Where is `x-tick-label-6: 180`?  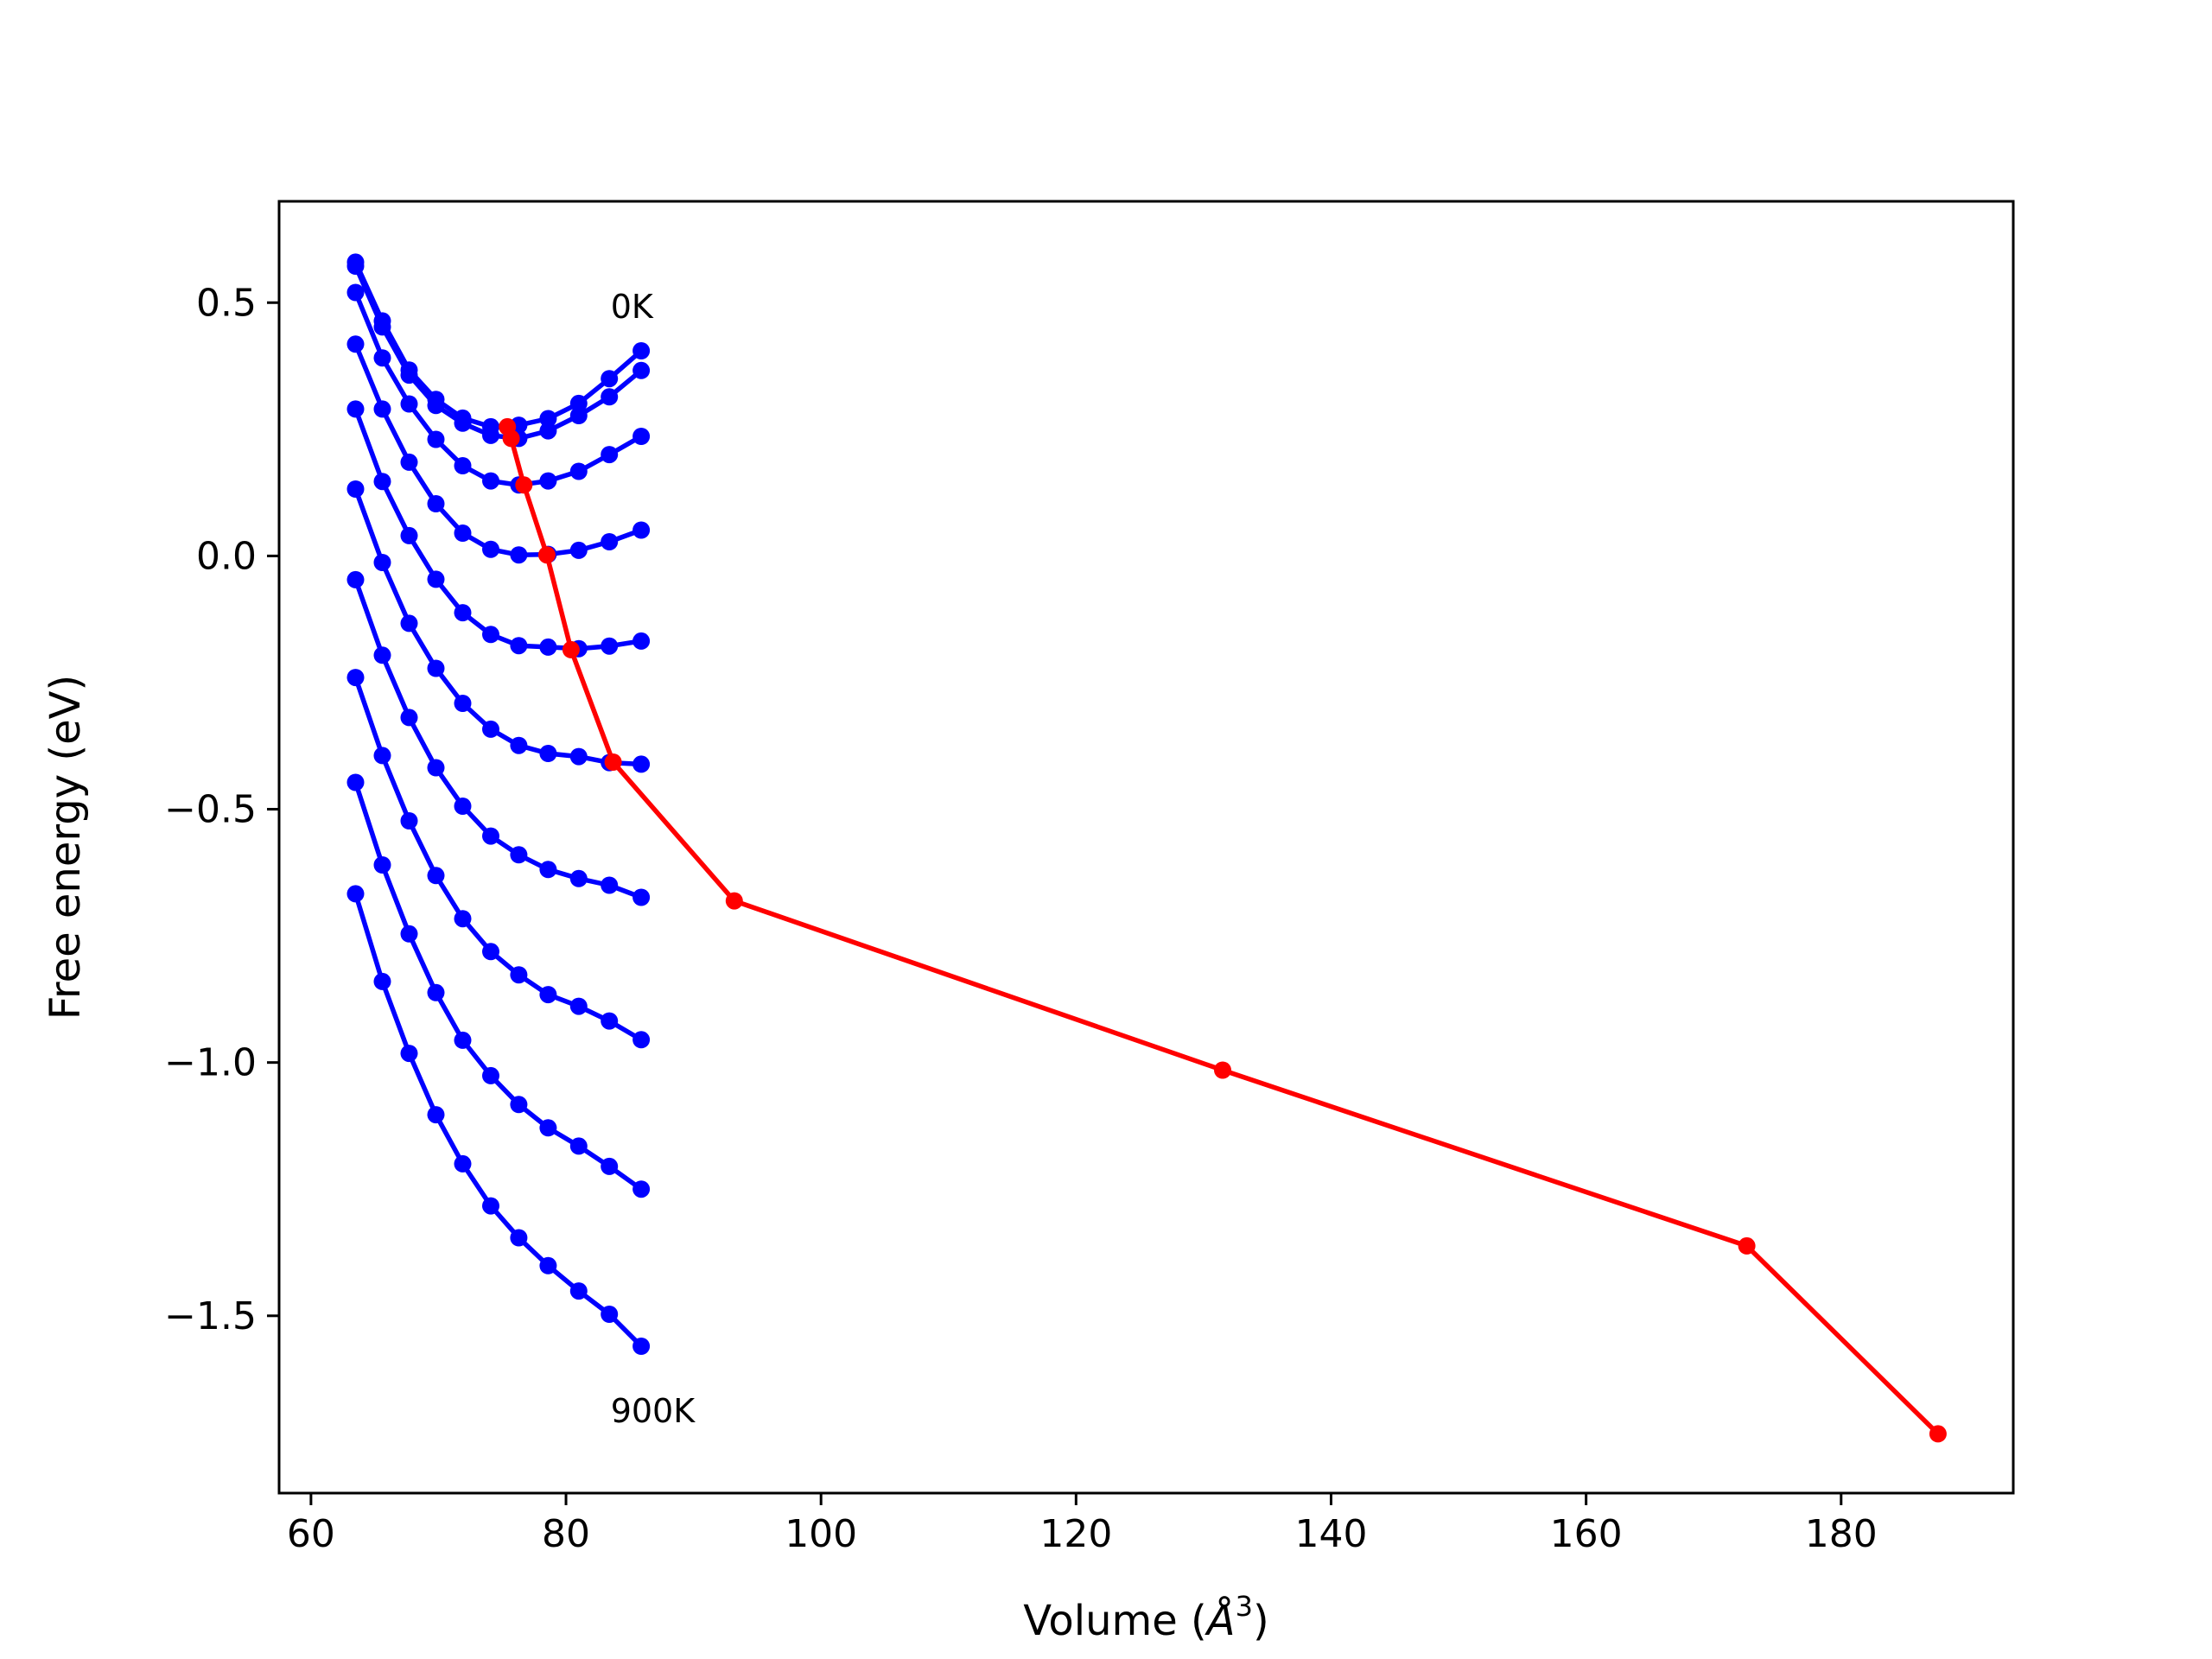 x-tick-label-6: 180 is located at coordinates (1841, 1534).